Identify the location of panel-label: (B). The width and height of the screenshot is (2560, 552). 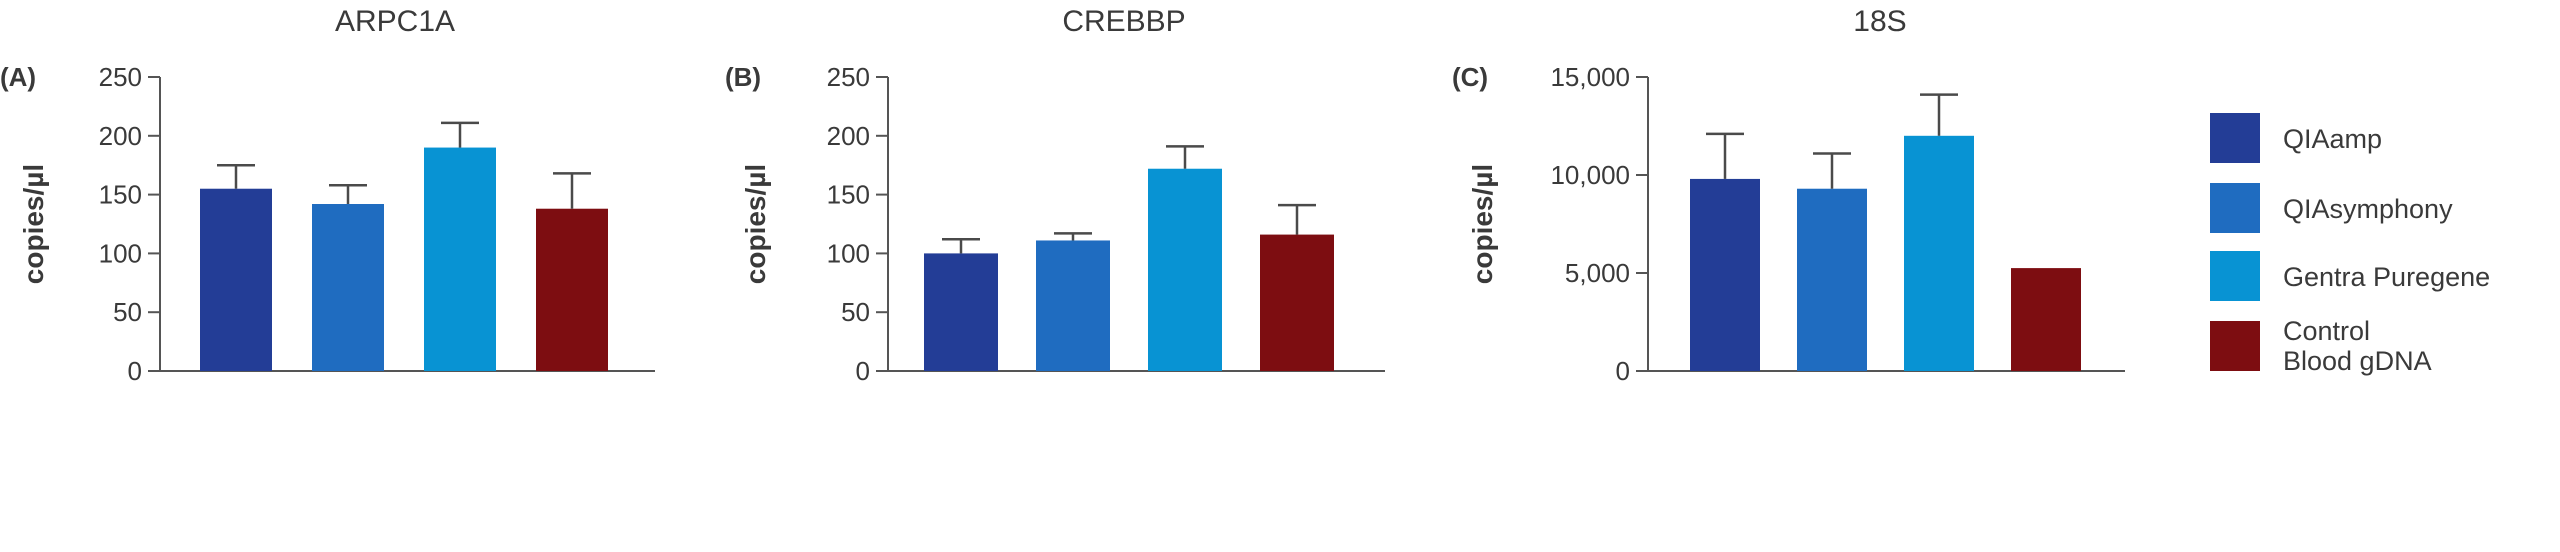
(743, 77).